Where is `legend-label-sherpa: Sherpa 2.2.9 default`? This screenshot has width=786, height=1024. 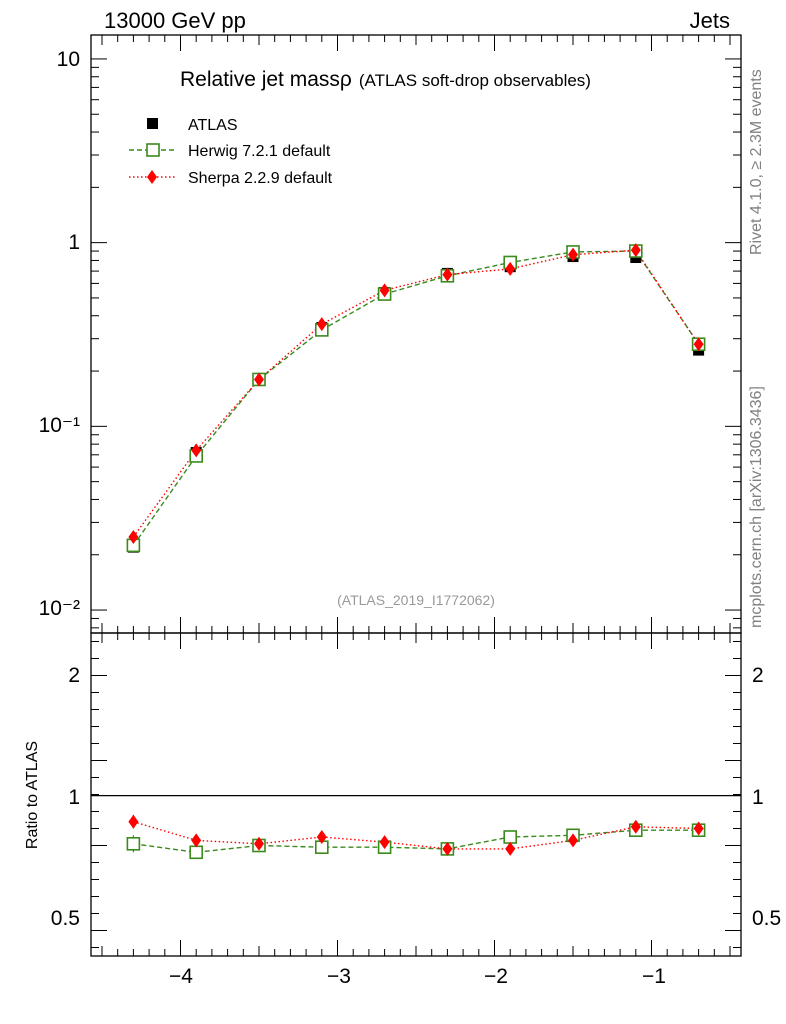 legend-label-sherpa: Sherpa 2.2.9 default is located at coordinates (260, 178).